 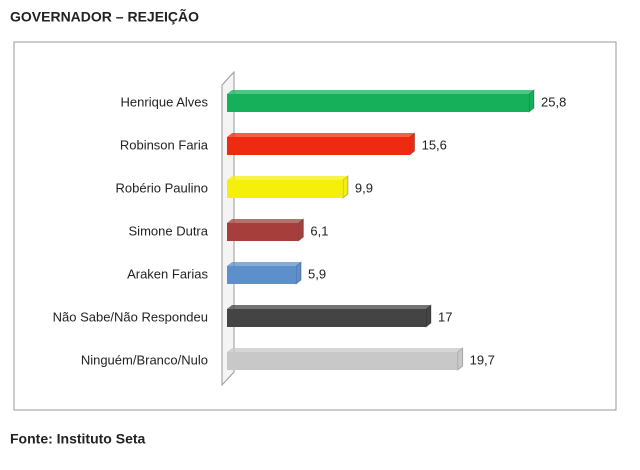 What do you see at coordinates (104, 16) in the screenshot?
I see `chart-title: GOVERNADOR – REJEIÇÃO` at bounding box center [104, 16].